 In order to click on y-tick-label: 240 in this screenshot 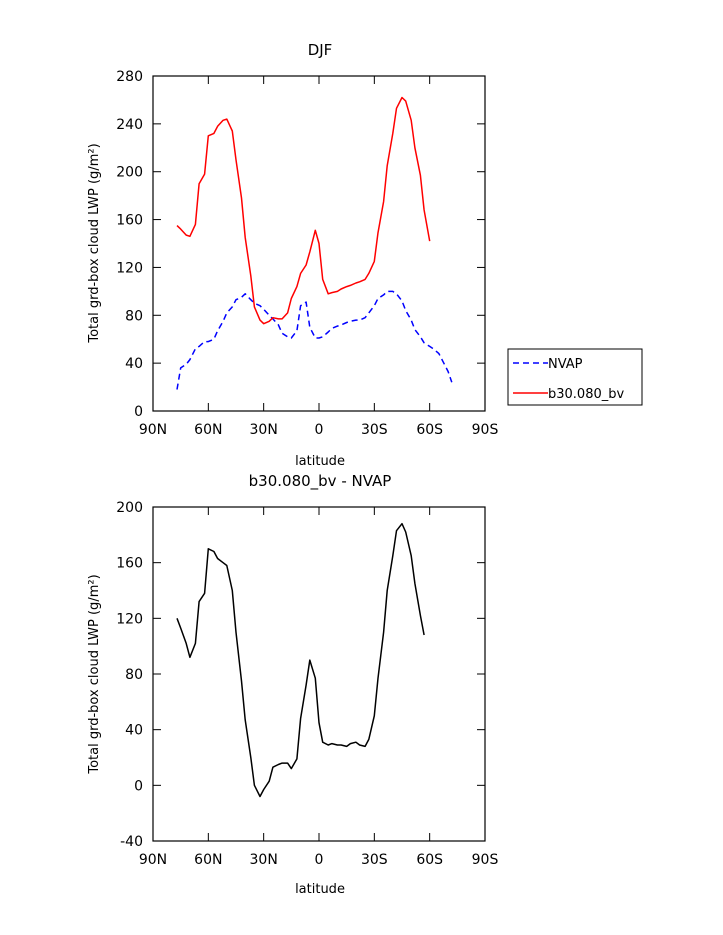, I will do `click(129, 125)`.